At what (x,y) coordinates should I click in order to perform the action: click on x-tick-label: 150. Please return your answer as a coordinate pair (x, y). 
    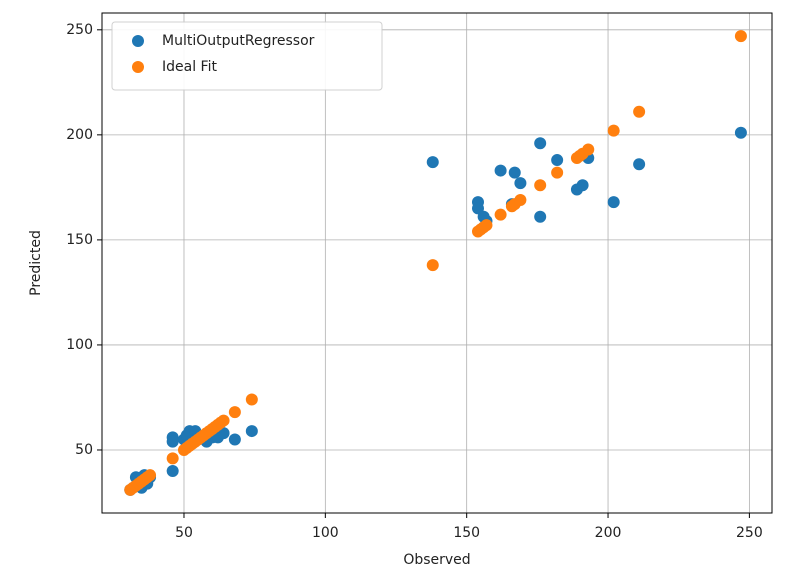
    Looking at the image, I should click on (466, 533).